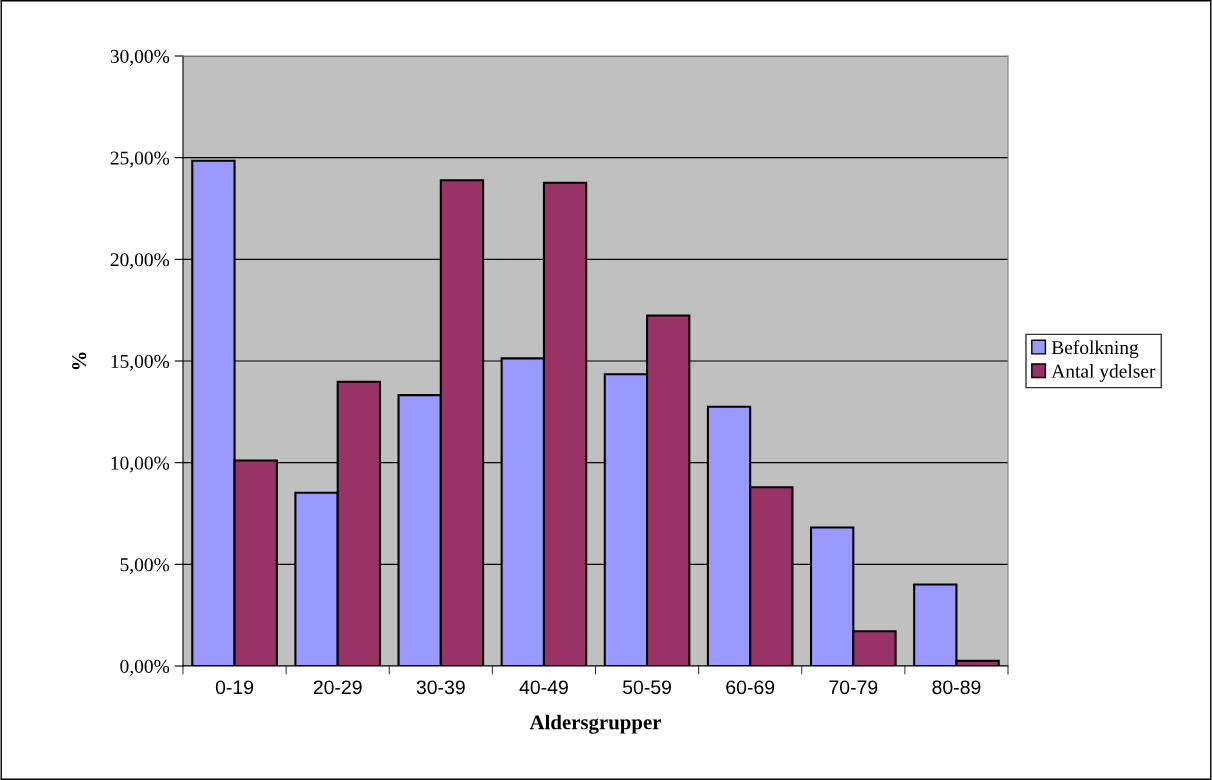 Image resolution: width=1212 pixels, height=780 pixels. What do you see at coordinates (595, 724) in the screenshot?
I see `x-axis-title: Aldersgrupper` at bounding box center [595, 724].